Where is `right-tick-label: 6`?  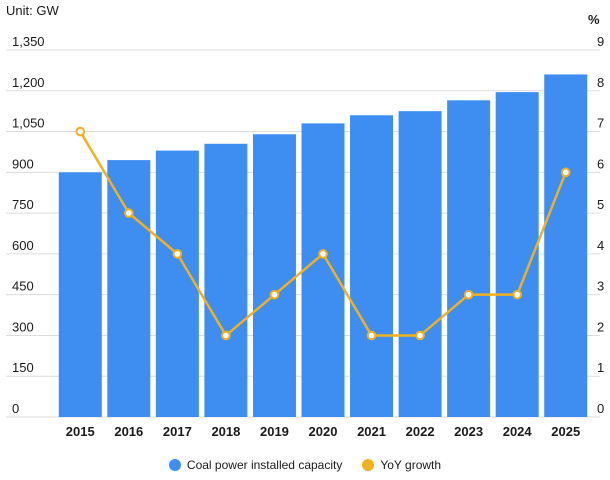 right-tick-label: 6 is located at coordinates (600, 163).